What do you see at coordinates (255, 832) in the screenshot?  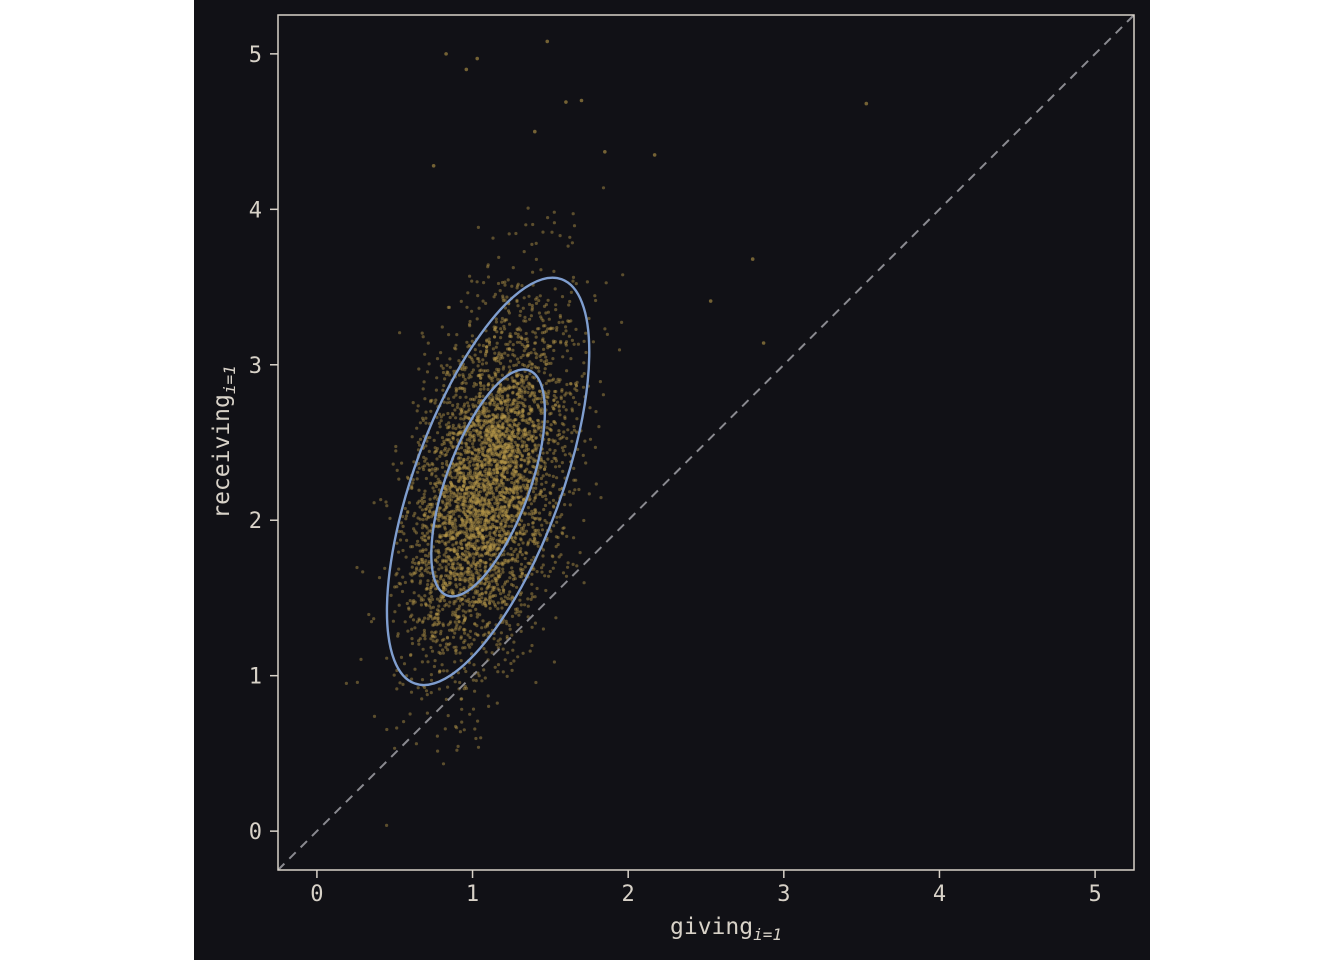 I see `y-tick-label: 0` at bounding box center [255, 832].